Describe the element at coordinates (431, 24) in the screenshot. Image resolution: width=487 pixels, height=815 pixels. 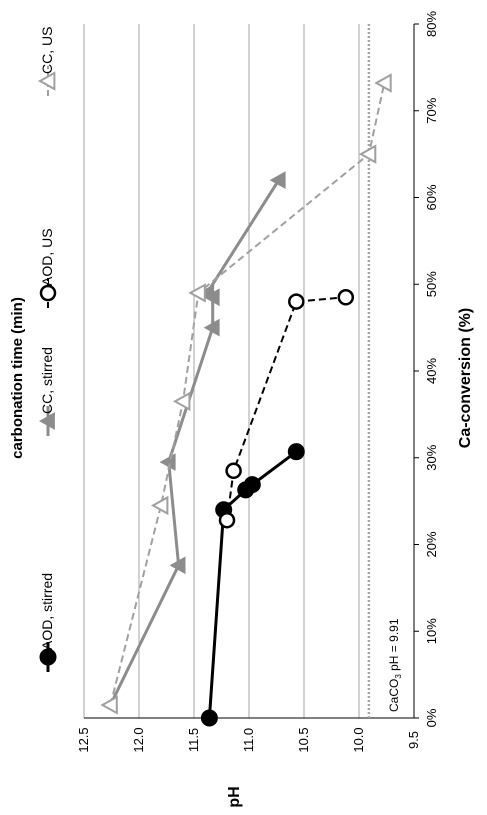
I see `x-tick-label: 80%` at that location.